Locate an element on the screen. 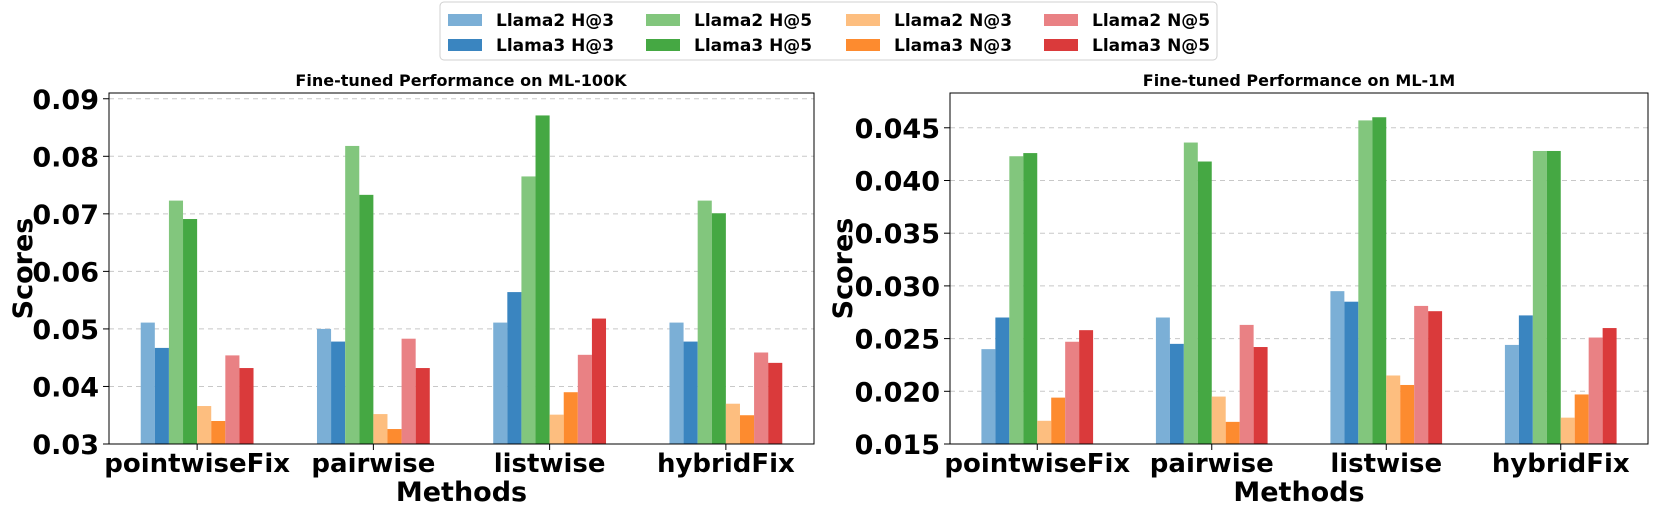  bar-llama2-n-at-3-pairwise is located at coordinates (380, 429).